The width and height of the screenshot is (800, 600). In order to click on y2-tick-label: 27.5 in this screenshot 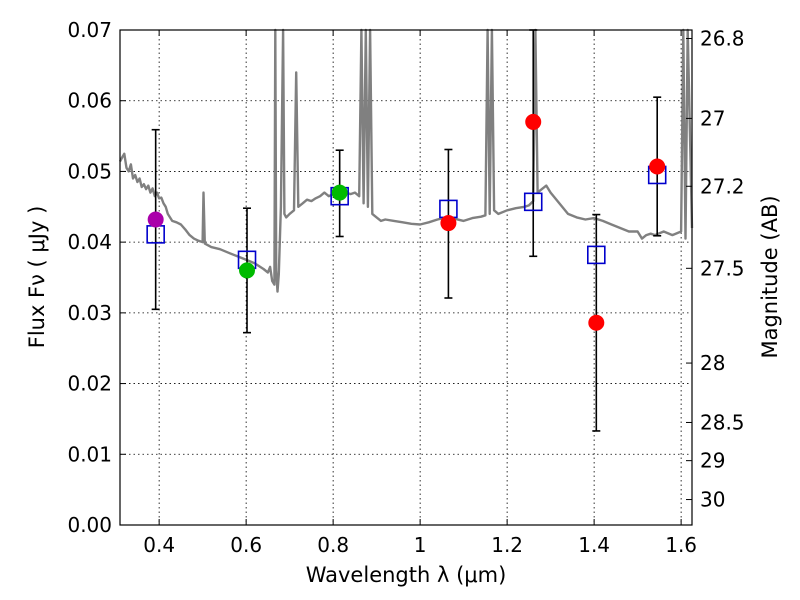, I will do `click(722, 268)`.